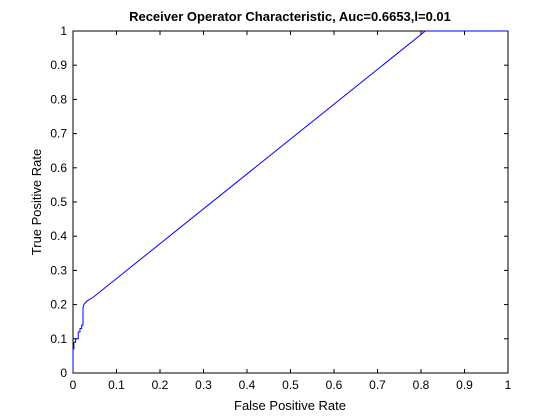 This screenshot has height=420, width=560. What do you see at coordinates (116, 385) in the screenshot?
I see `x-tick-label: 0.1` at bounding box center [116, 385].